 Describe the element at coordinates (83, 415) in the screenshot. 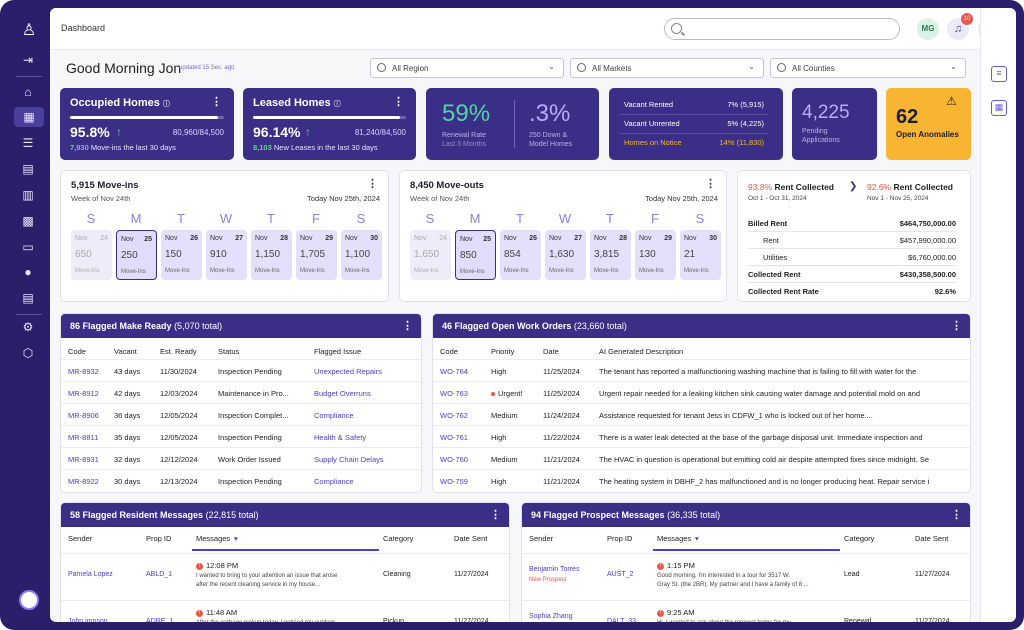

I see `make-ready-code-link: MR-8906` at that location.